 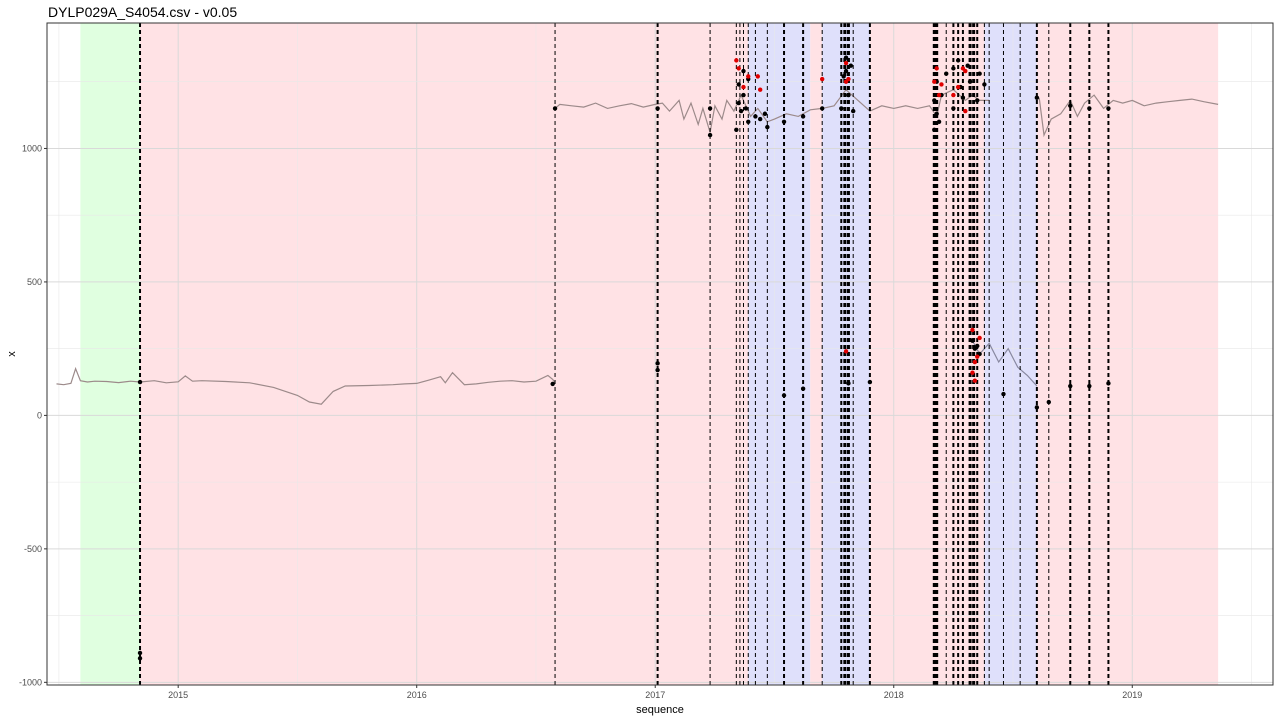 What do you see at coordinates (33, 549) in the screenshot?
I see `y-tick-label: -500` at bounding box center [33, 549].